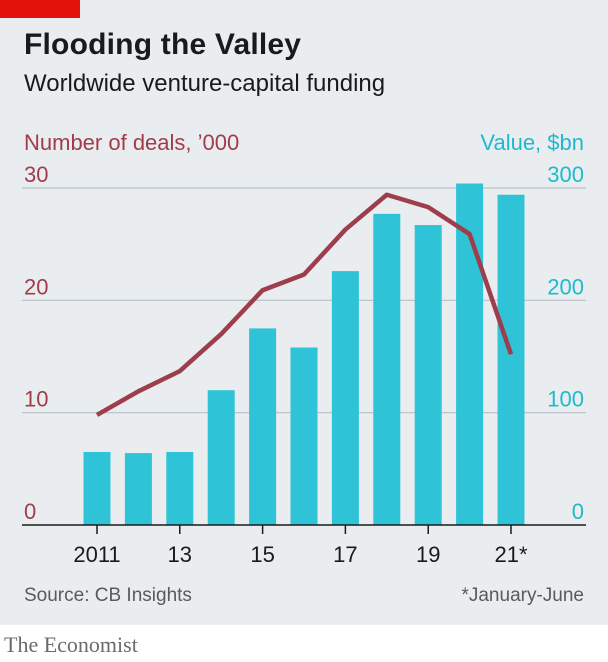 The height and width of the screenshot is (662, 608). I want to click on left-tick-label: 0, so click(30, 511).